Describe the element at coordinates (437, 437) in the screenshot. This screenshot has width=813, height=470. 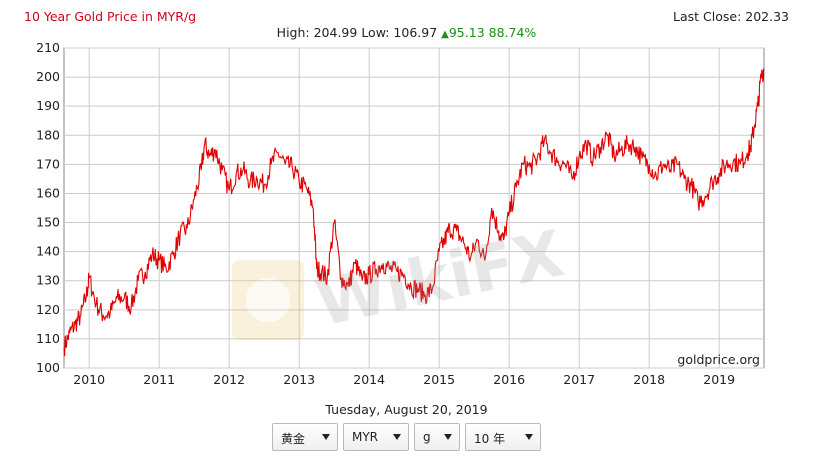
I see `unit-select: g` at that location.